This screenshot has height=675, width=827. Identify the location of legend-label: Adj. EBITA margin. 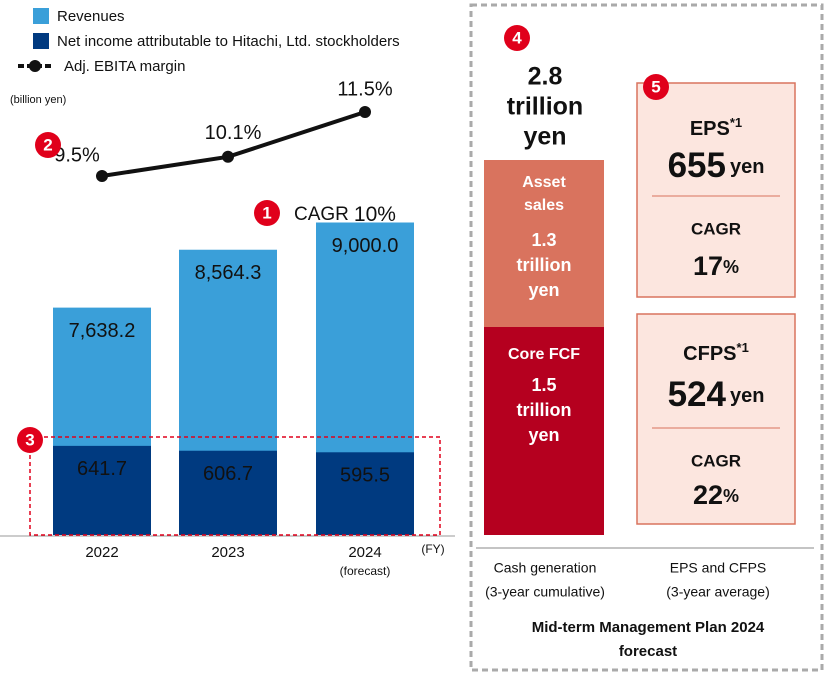
(124, 66).